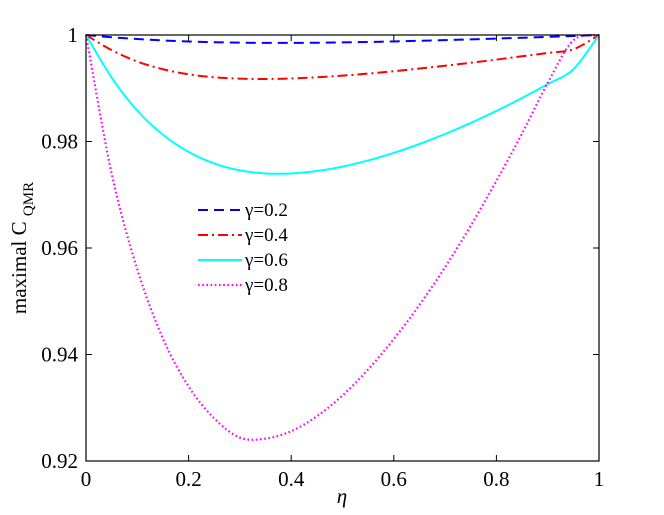 This screenshot has width=664, height=515. I want to click on y-axis-label: maximal C QMR, so click(22, 248).